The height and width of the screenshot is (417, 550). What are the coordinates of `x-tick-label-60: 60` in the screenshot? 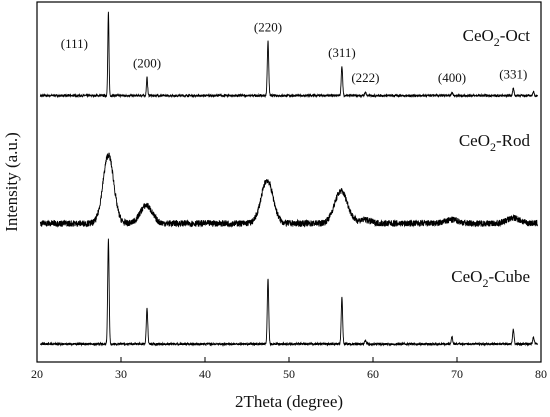 It's located at (373, 374).